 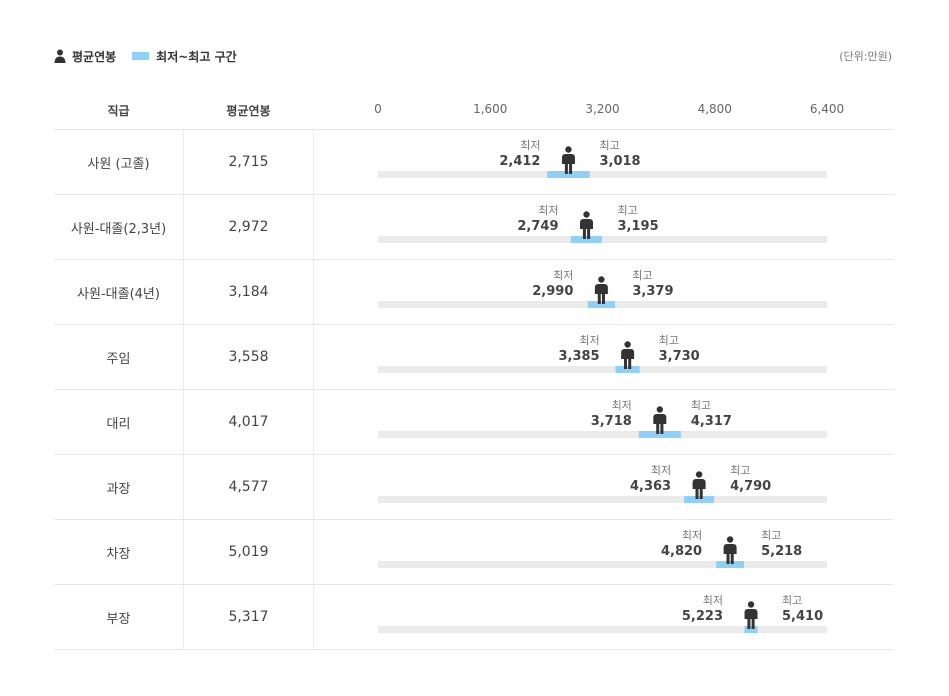 I want to click on position-label: 과장, so click(x=119, y=487).